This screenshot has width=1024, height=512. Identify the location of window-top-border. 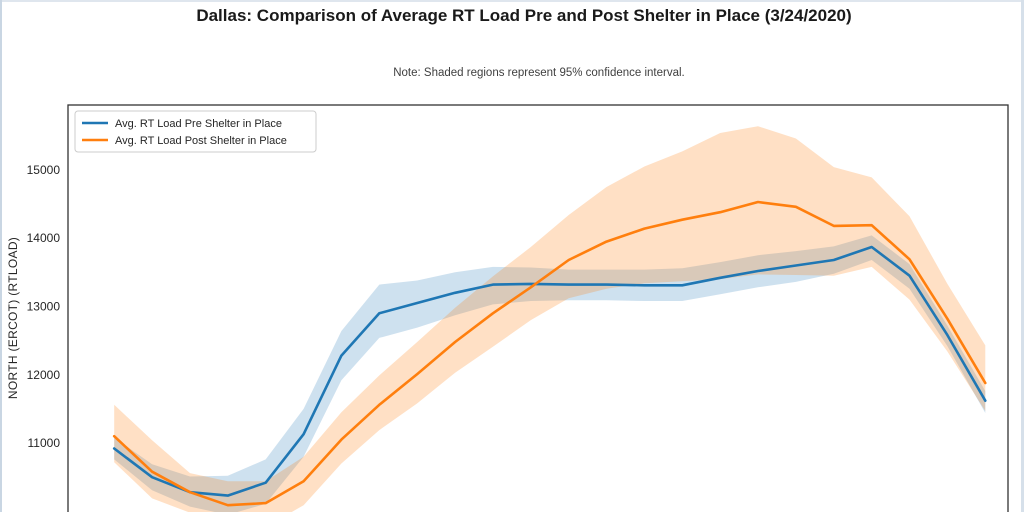
(512, 1).